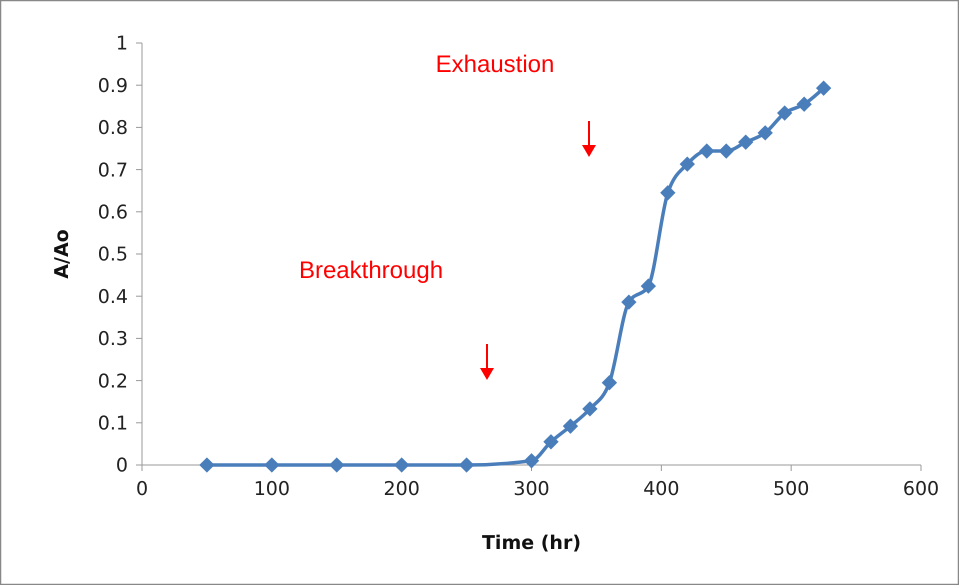 This screenshot has height=585, width=959. What do you see at coordinates (113, 423) in the screenshot?
I see `y-tick-label: 0.1` at bounding box center [113, 423].